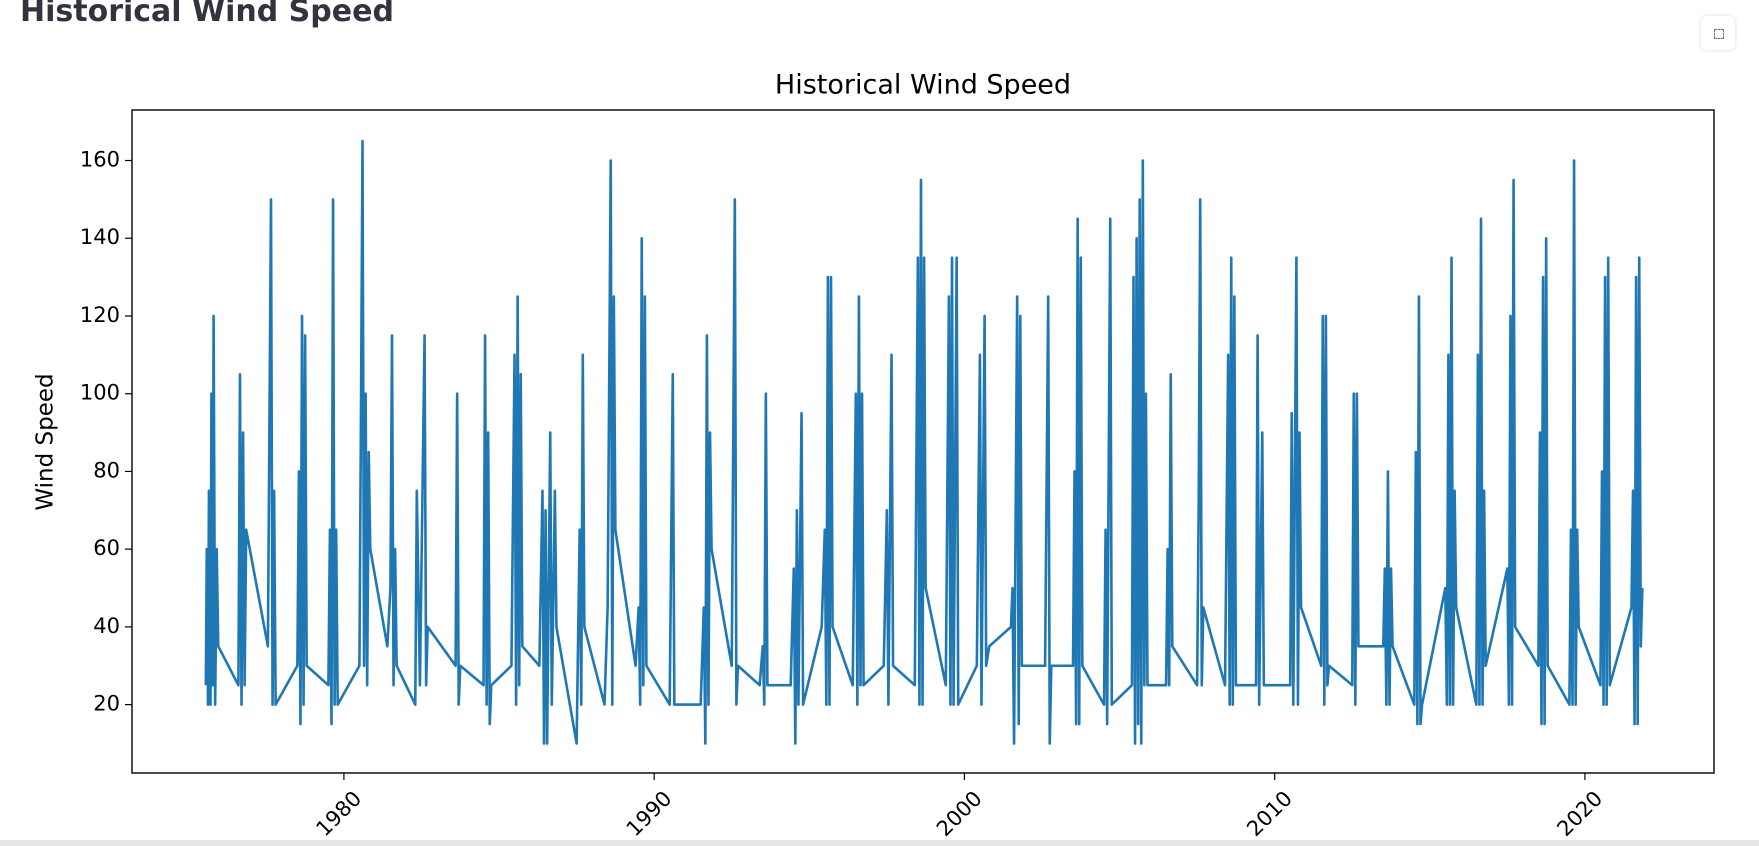 The image size is (1759, 846). What do you see at coordinates (879, 843) in the screenshot?
I see `bottom-bar` at bounding box center [879, 843].